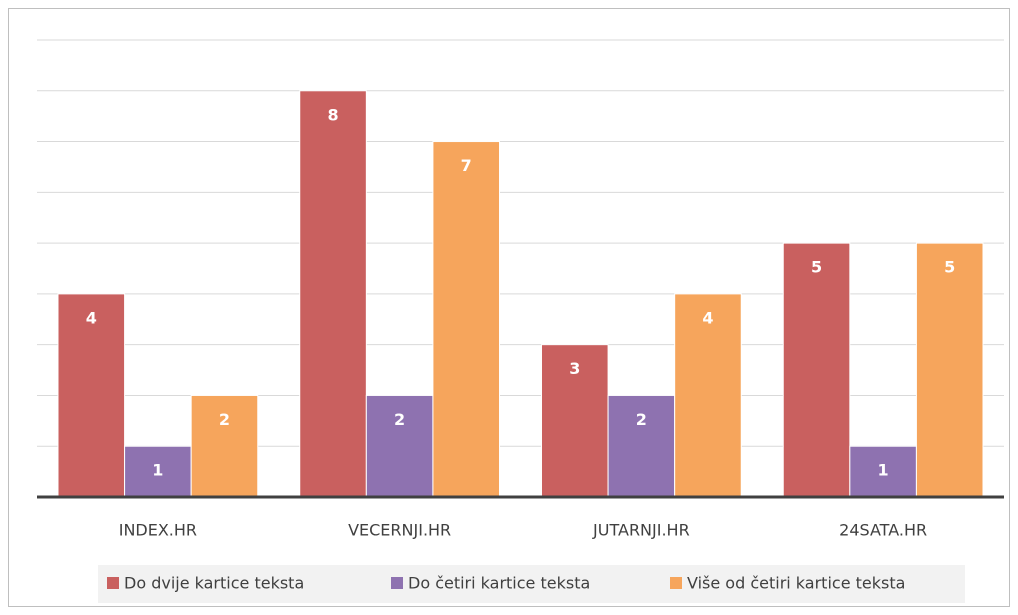 This screenshot has height=615, width=1018. Describe the element at coordinates (399, 530) in the screenshot. I see `x-tick-label: VECERNJI.HR` at that location.